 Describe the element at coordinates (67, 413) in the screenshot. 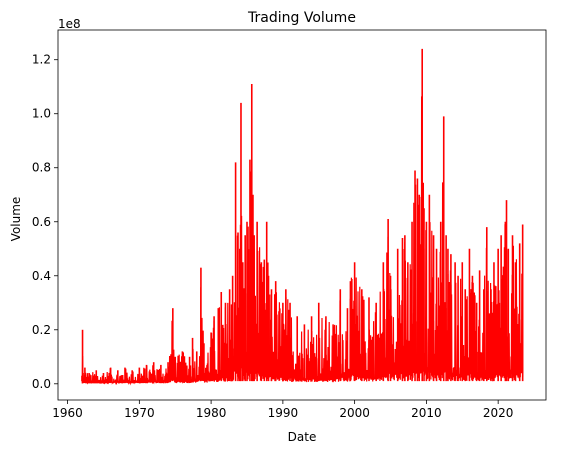

I see `x-tick-label: 1960` at that location.